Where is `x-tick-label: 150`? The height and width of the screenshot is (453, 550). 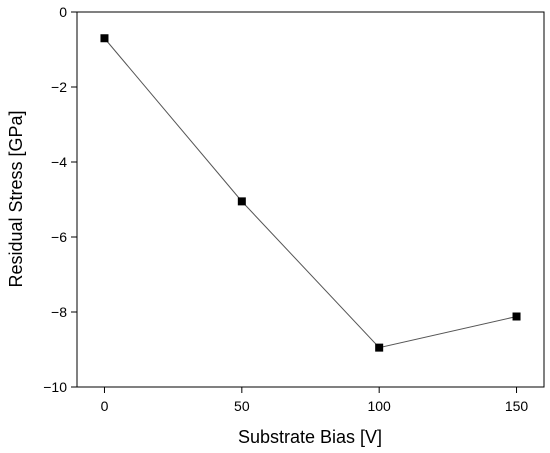
x-tick-label: 150 is located at coordinates (517, 406).